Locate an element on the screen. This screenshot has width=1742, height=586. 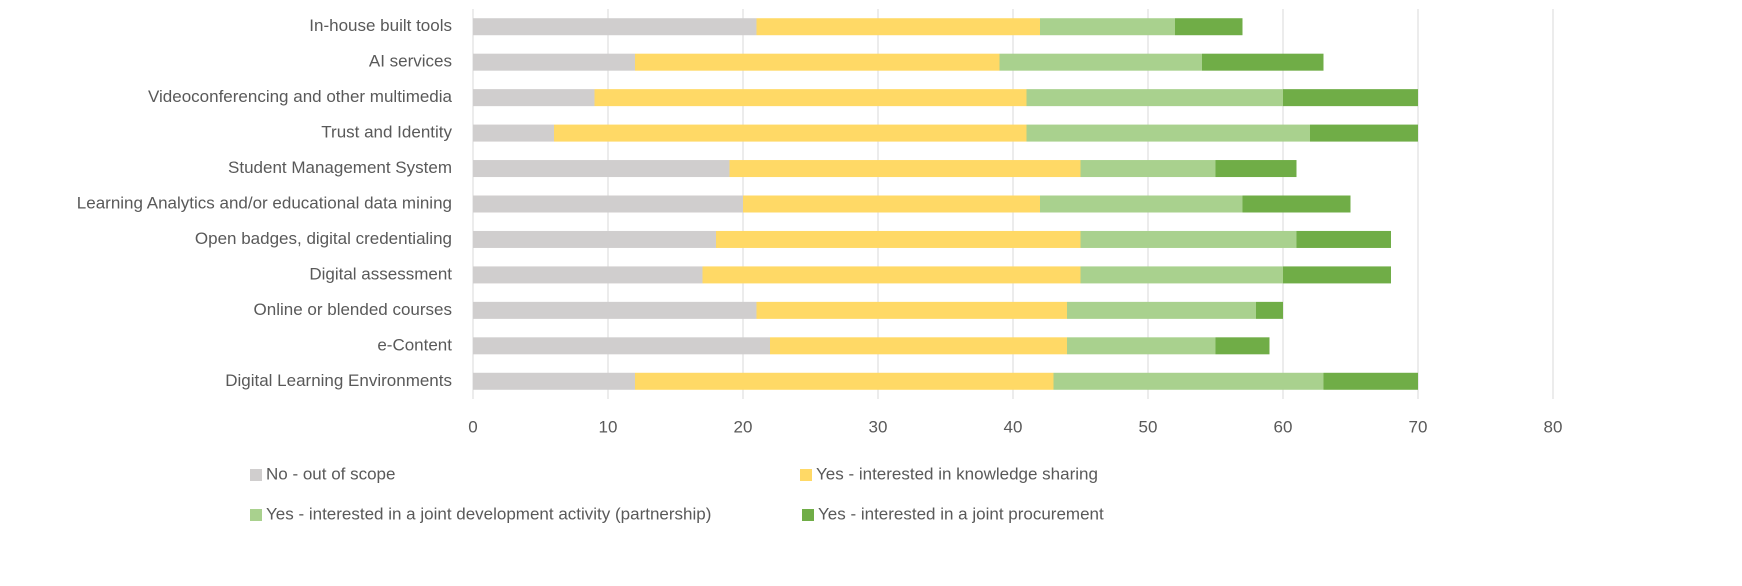
x-tick-label: 40 is located at coordinates (1013, 426).